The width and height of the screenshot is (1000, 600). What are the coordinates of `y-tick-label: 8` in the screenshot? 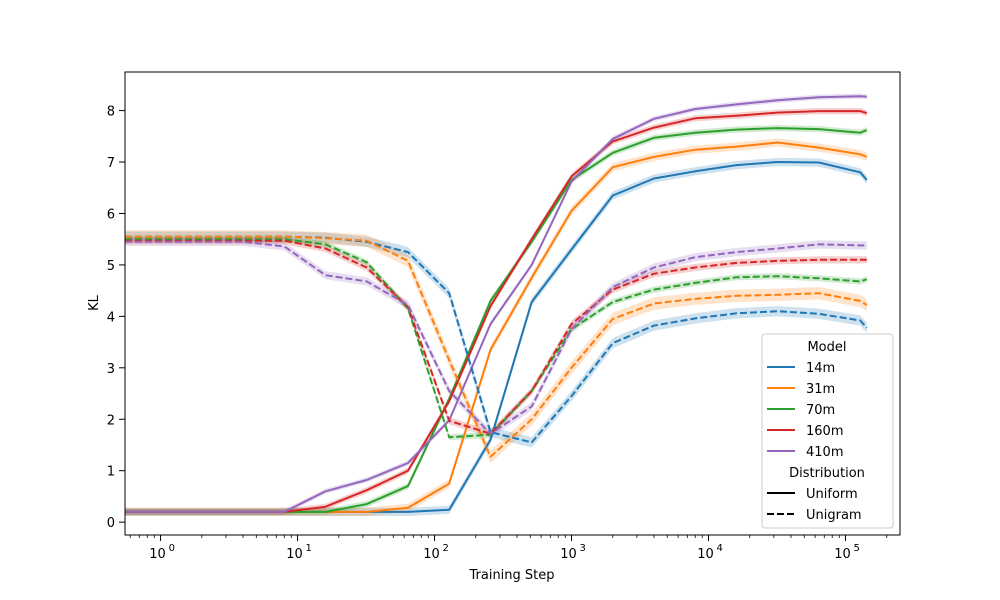 It's located at (111, 112).